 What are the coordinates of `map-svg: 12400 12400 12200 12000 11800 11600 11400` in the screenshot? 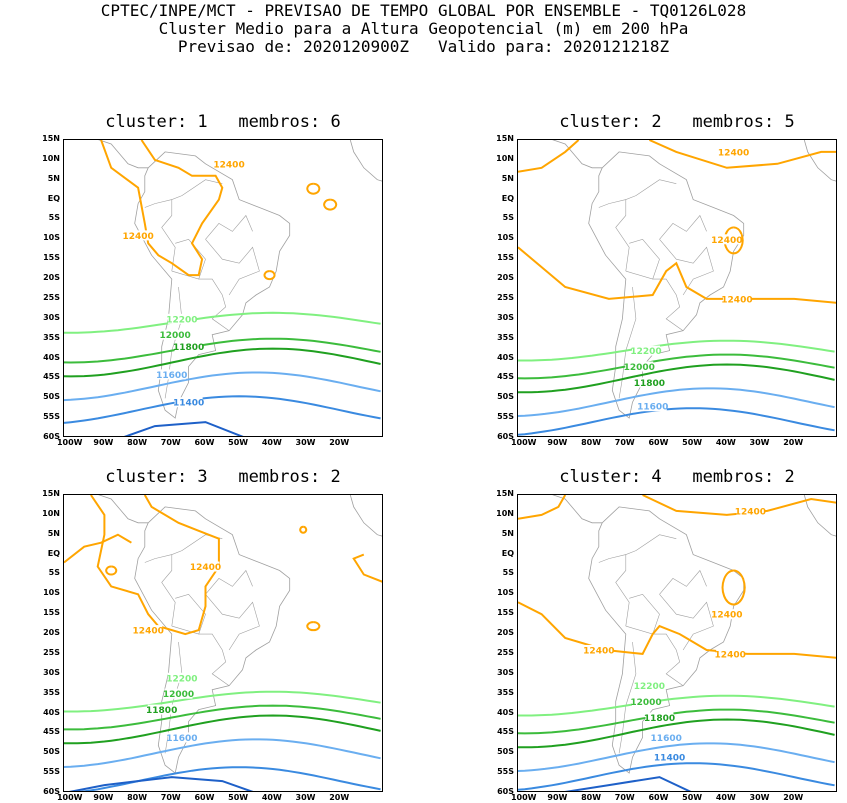 It's located at (223, 288).